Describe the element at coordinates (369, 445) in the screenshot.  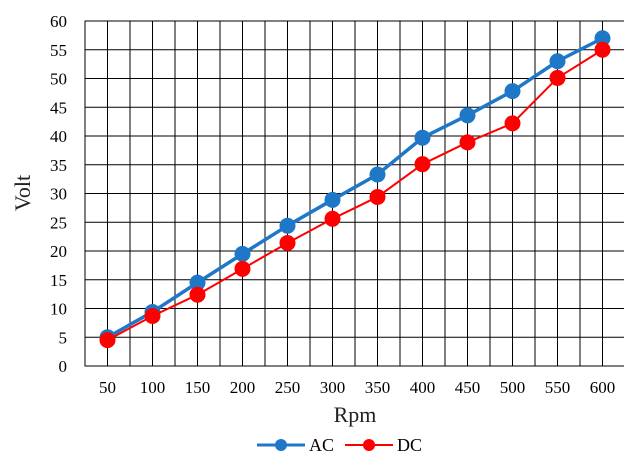
I see `legend-dc-marker` at that location.